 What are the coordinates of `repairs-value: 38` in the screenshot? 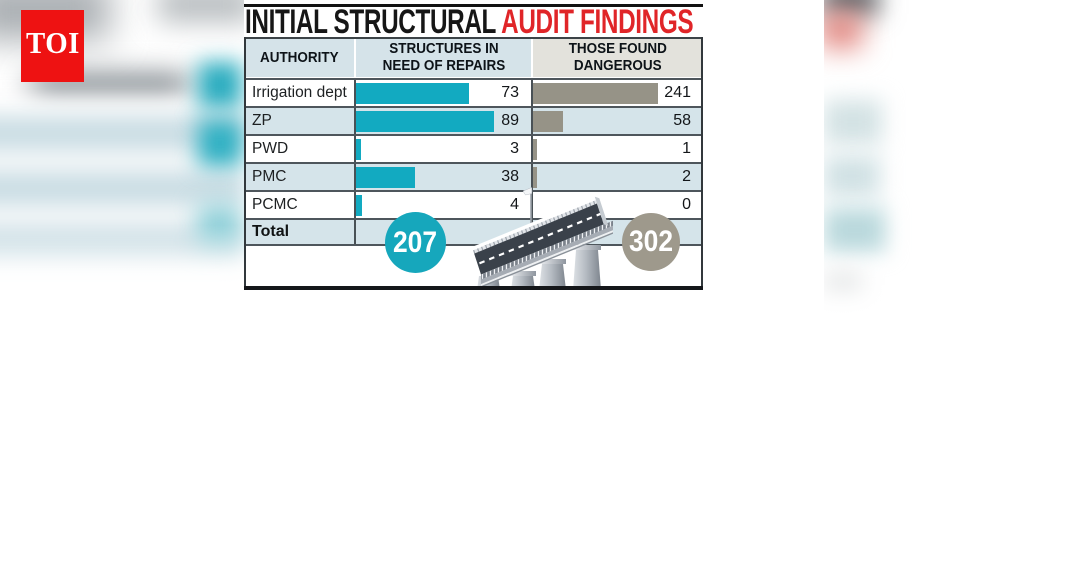 It's located at (510, 176).